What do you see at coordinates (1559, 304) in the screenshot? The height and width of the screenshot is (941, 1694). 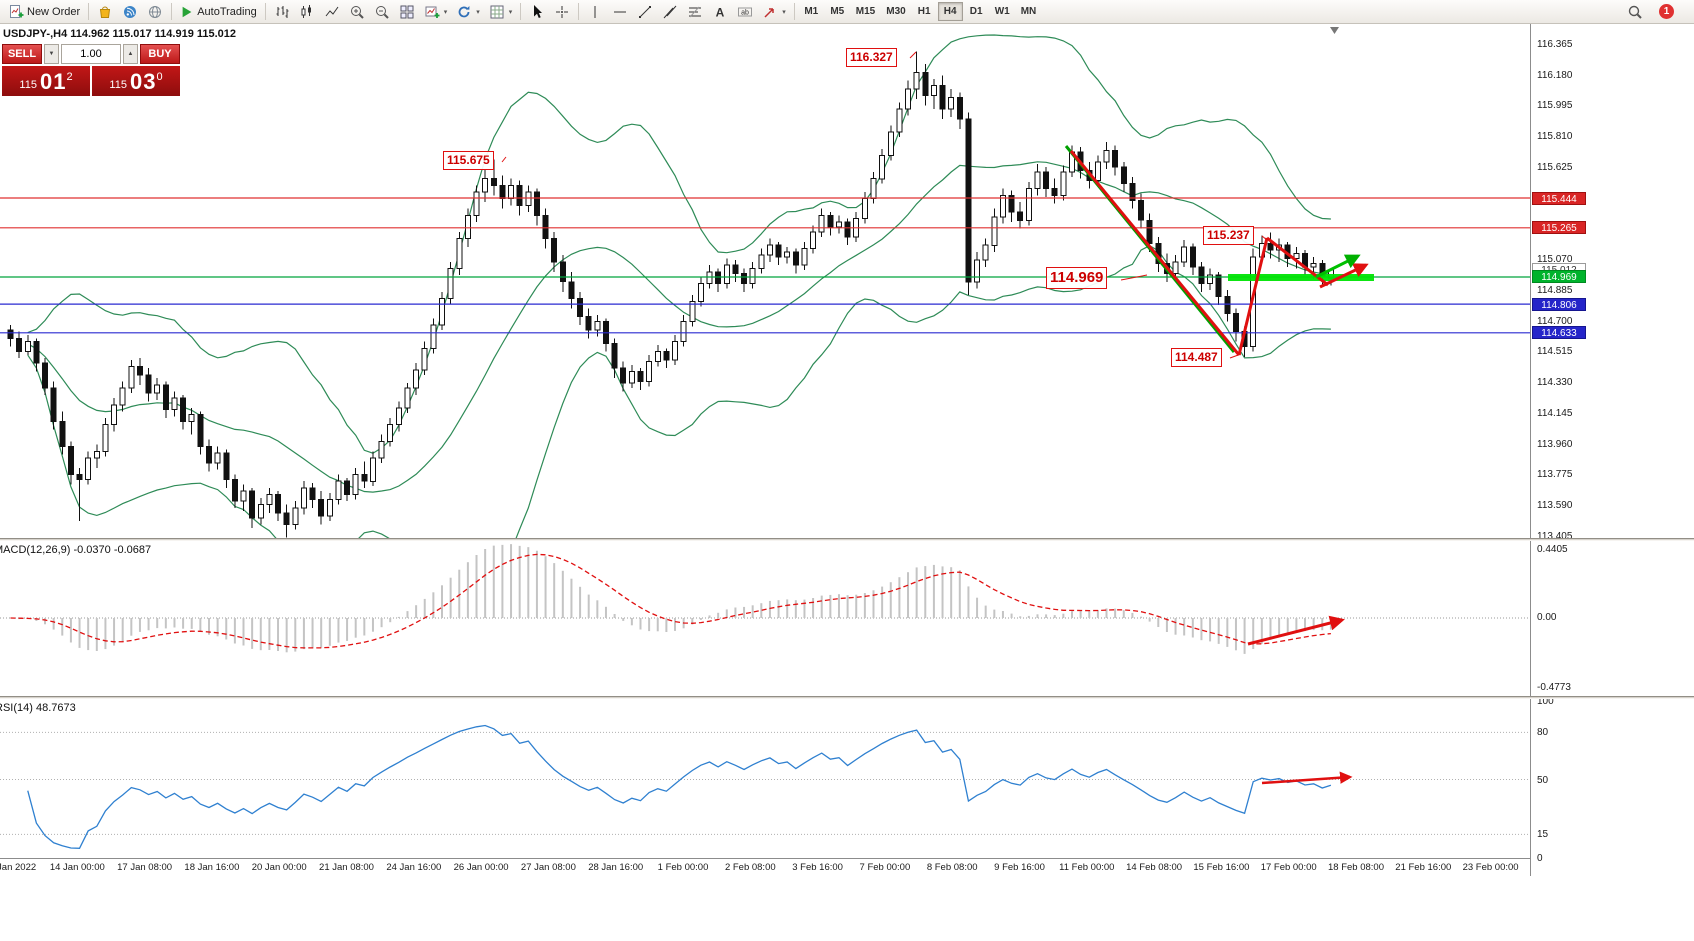 I see `price-line-tag: 114.806` at bounding box center [1559, 304].